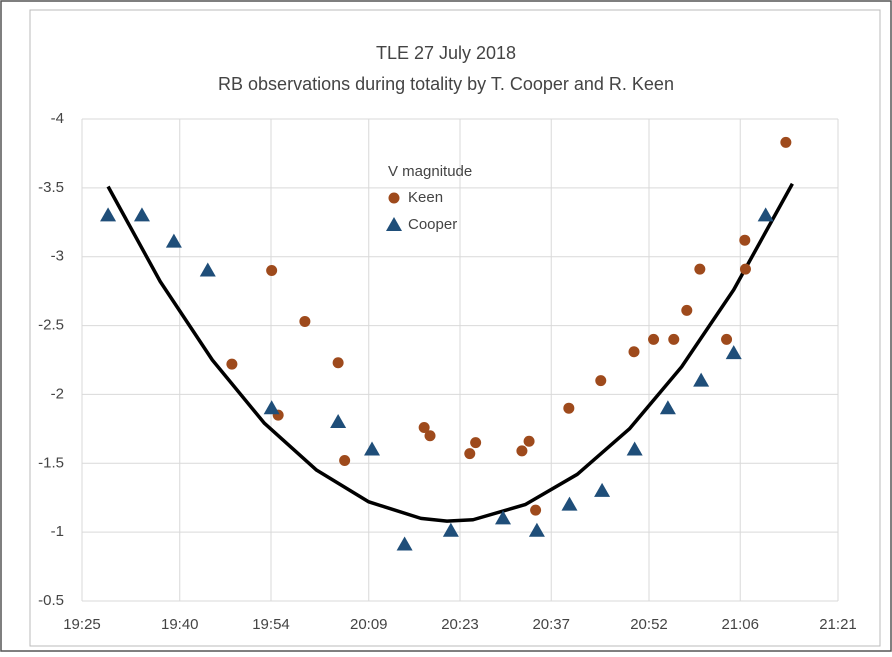  Describe the element at coordinates (82, 624) in the screenshot. I see `x-tick-label: 19:25` at that location.